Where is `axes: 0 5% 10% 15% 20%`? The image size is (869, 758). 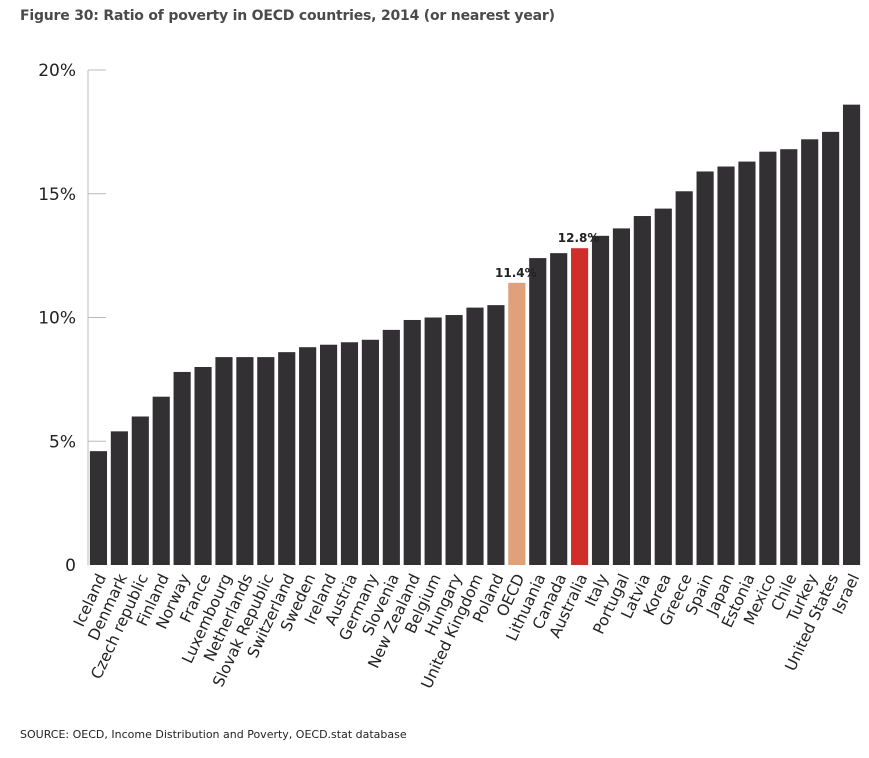
axes: 0 5% 10% 15% 20% is located at coordinates (72, 318).